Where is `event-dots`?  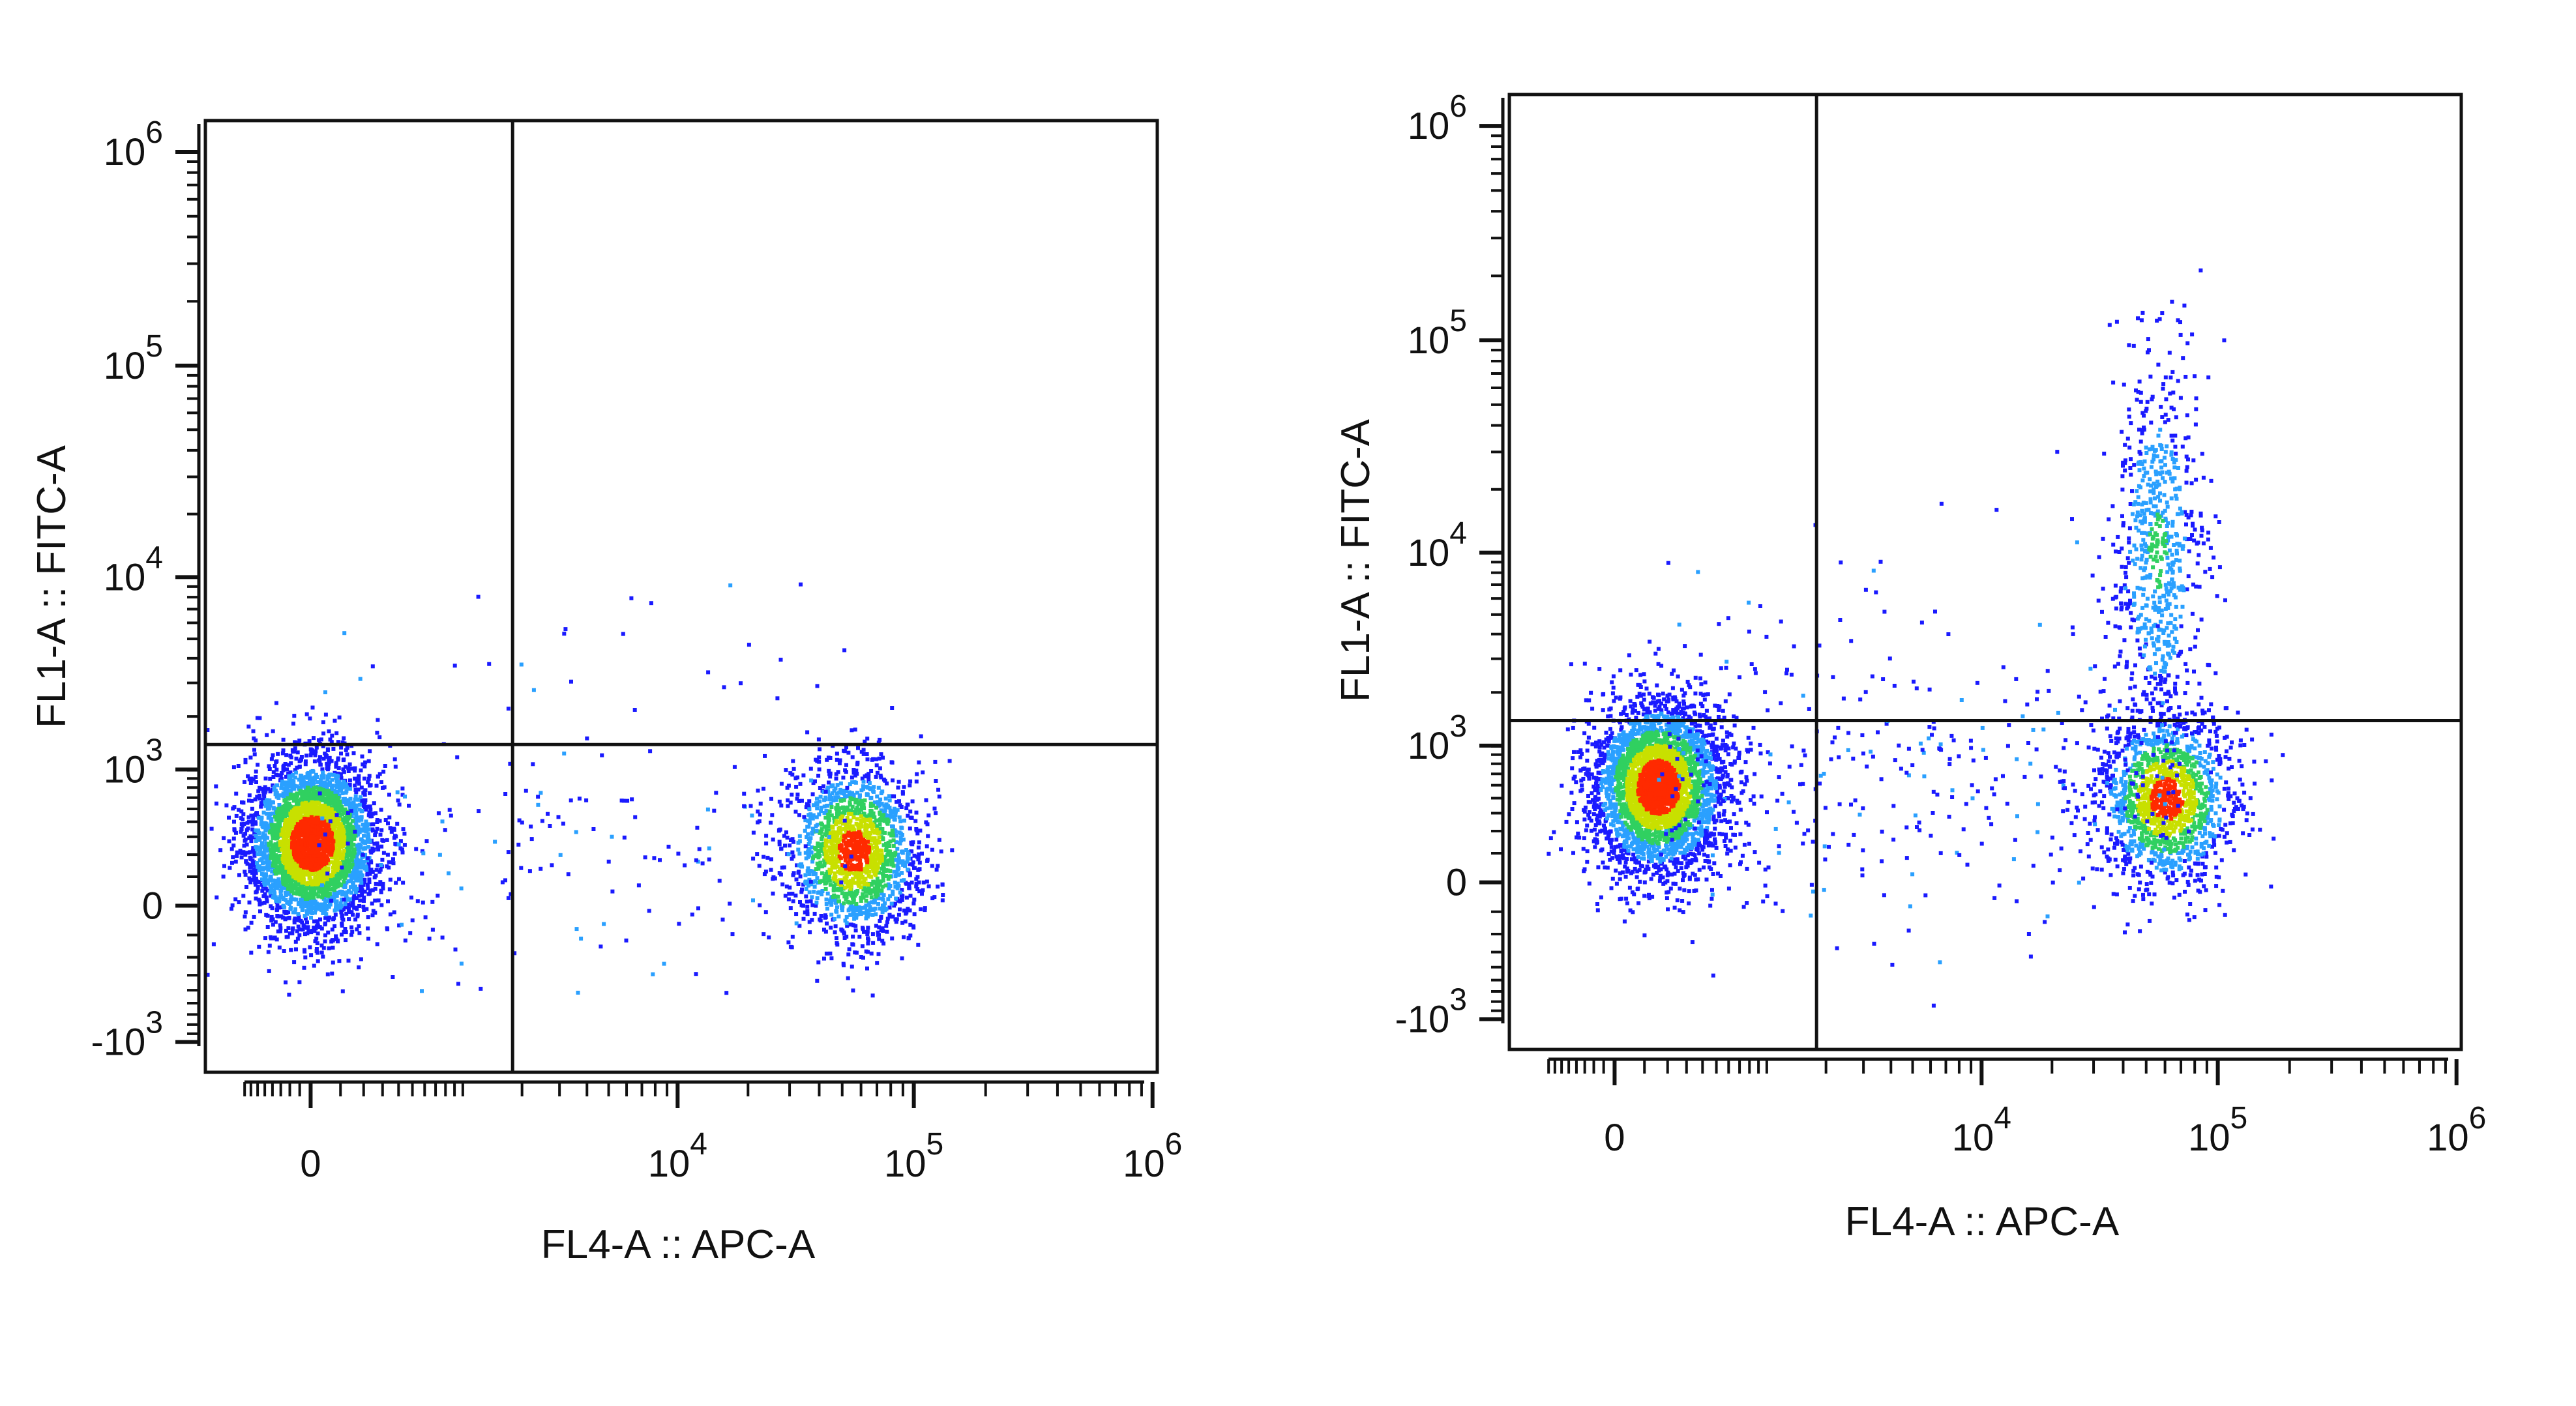 event-dots is located at coordinates (580, 790).